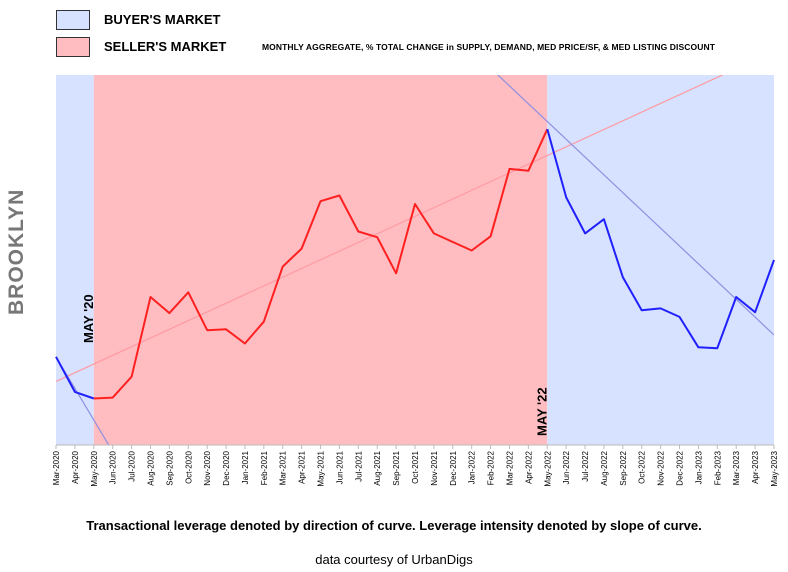  Describe the element at coordinates (547, 468) in the screenshot. I see `x-tick-label: May-2022` at that location.